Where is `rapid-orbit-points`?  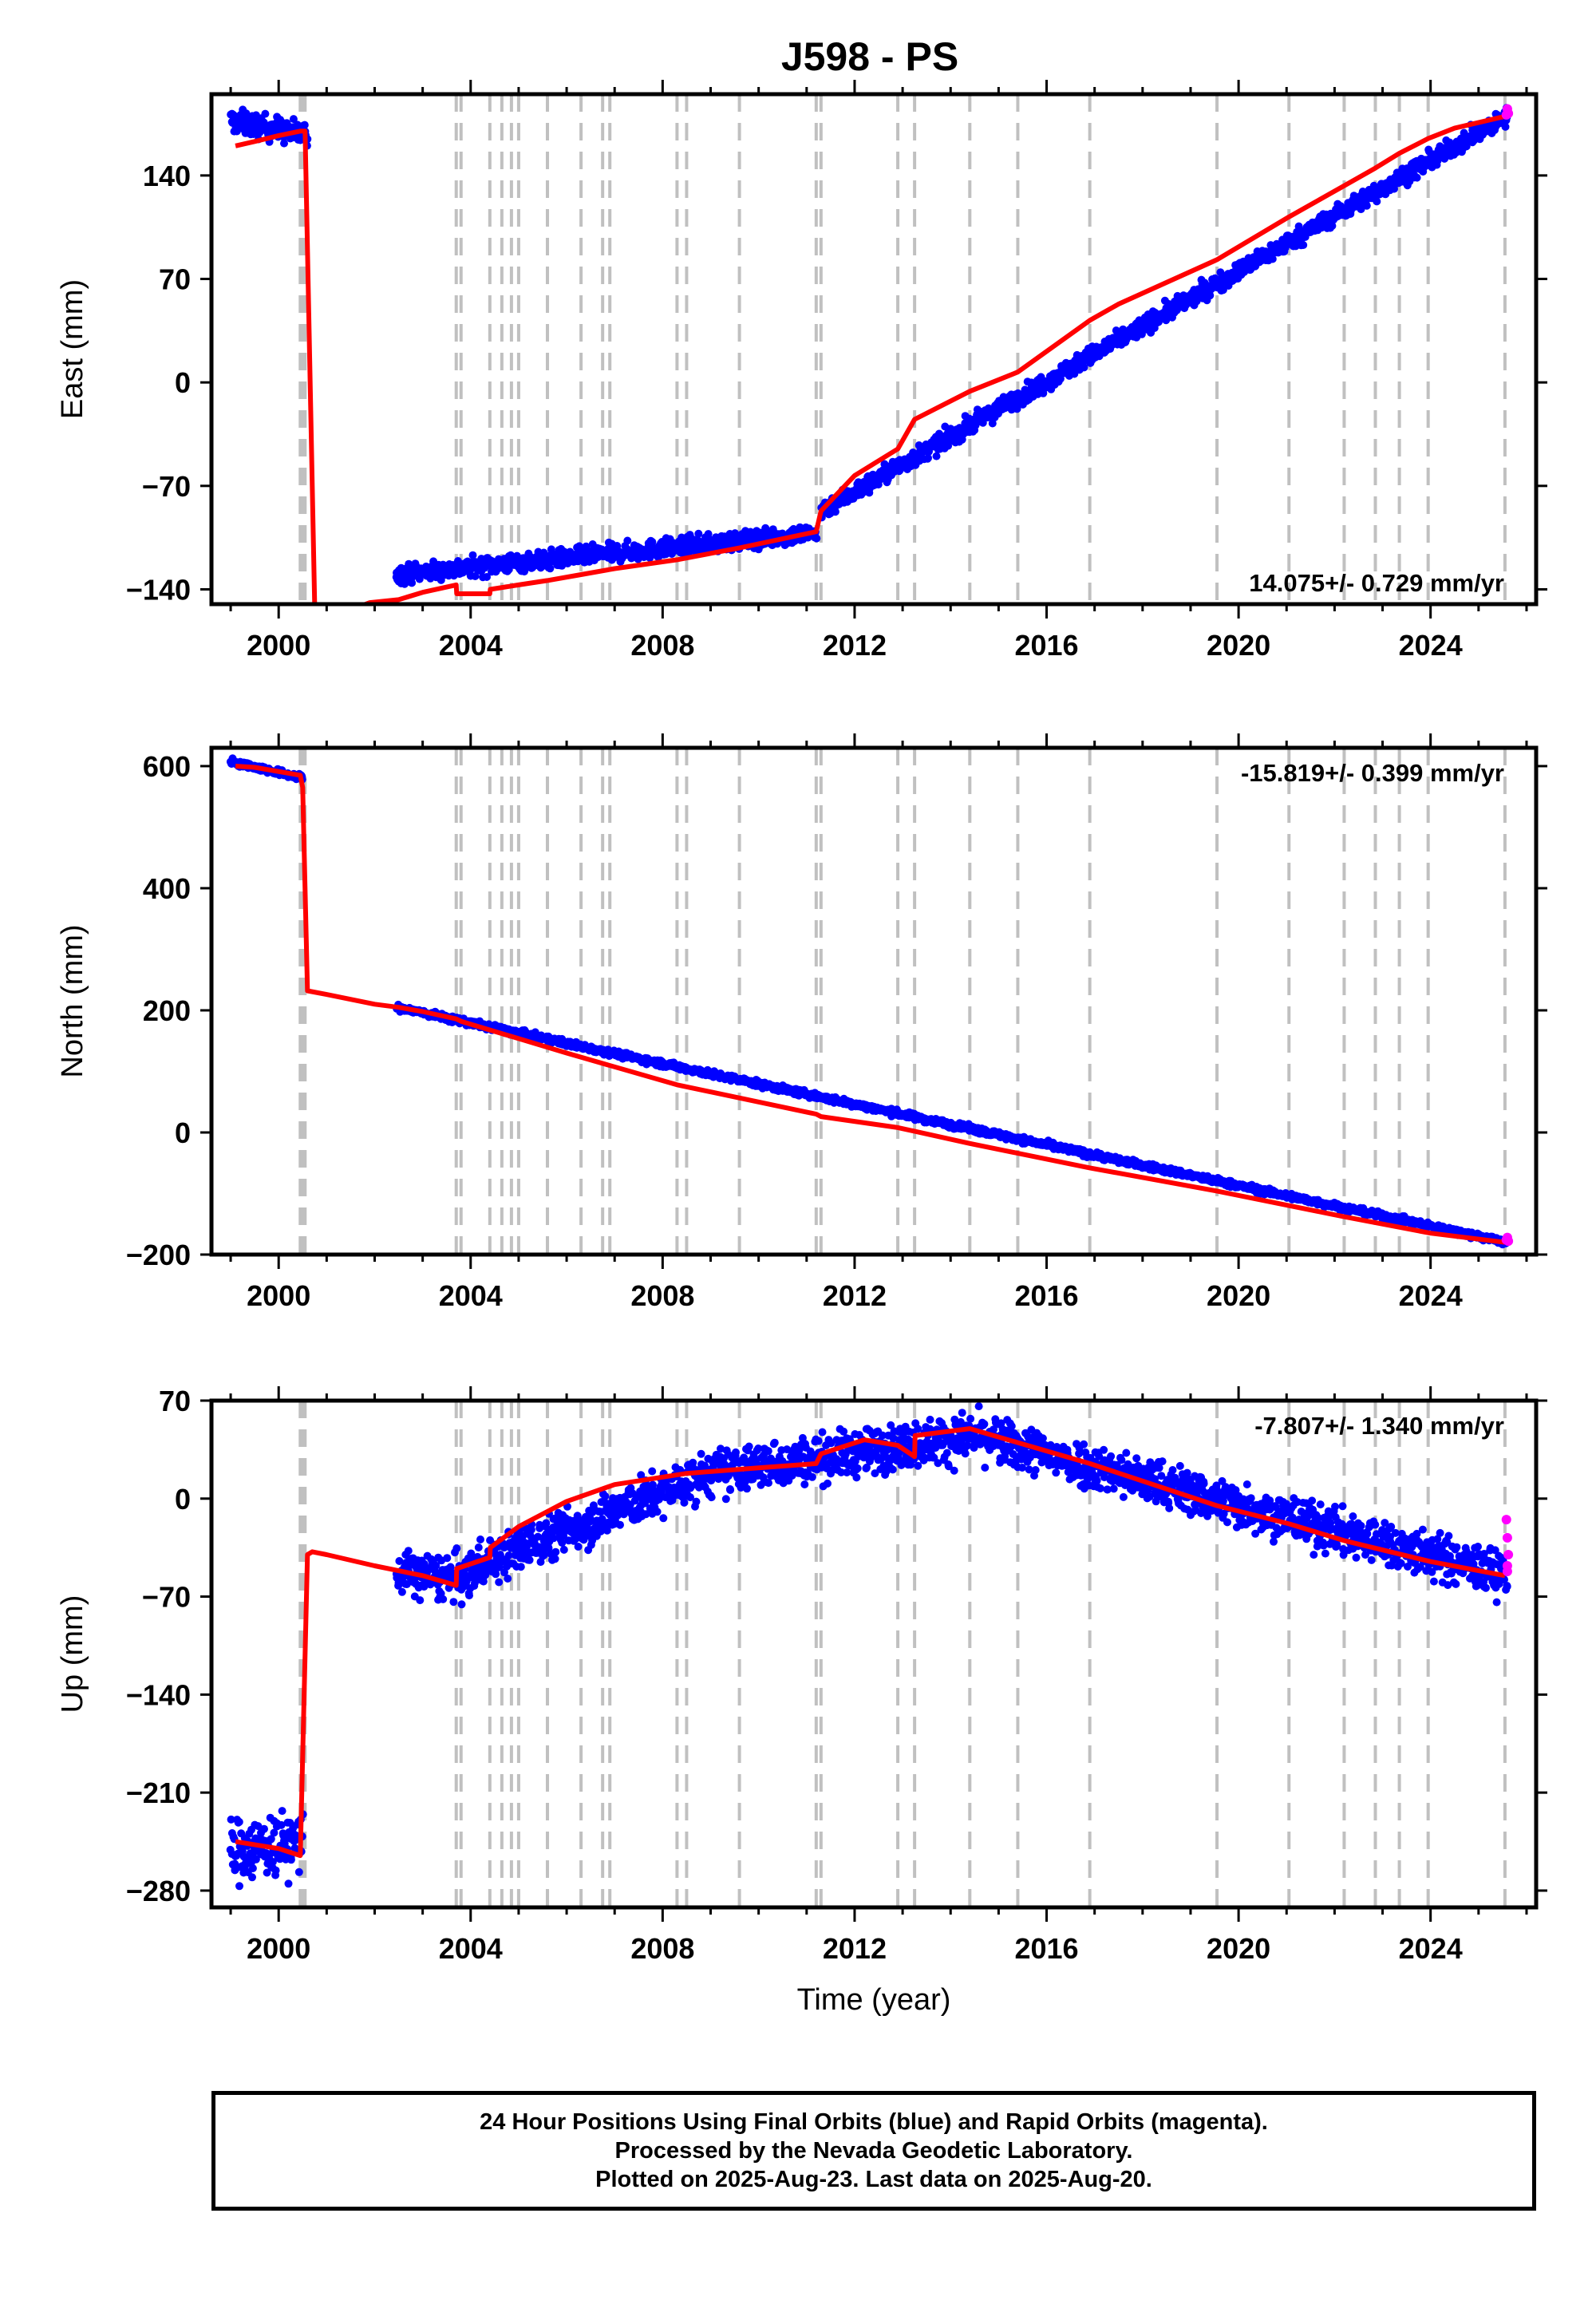 rapid-orbit-points is located at coordinates (1507, 1239).